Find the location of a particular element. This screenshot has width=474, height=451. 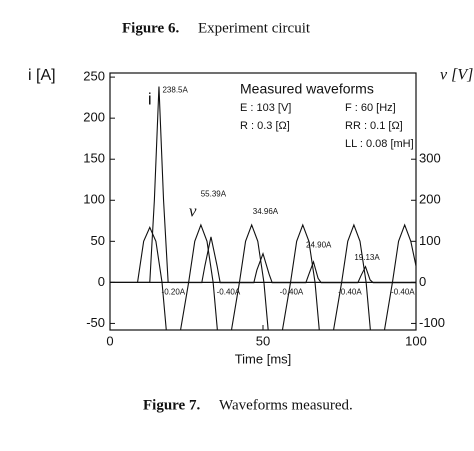

series-clip is located at coordinates (276, 276).